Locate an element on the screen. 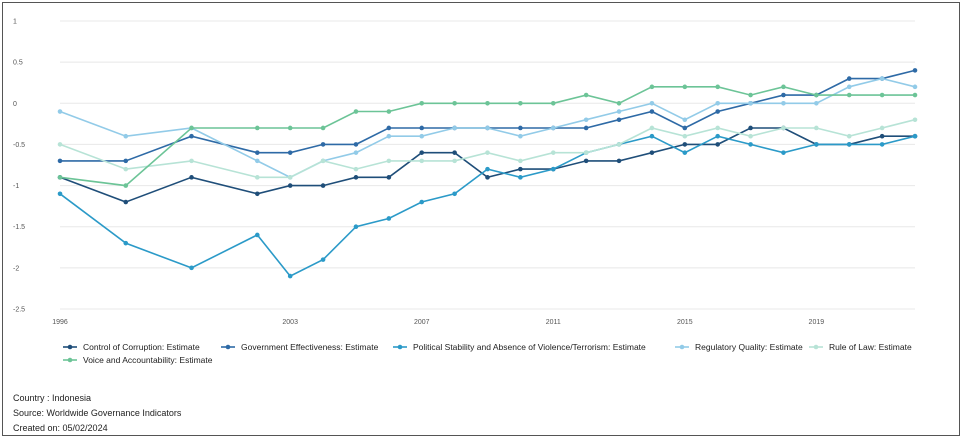 This screenshot has height=440, width=964. x-tick-label: 2015 is located at coordinates (685, 322).